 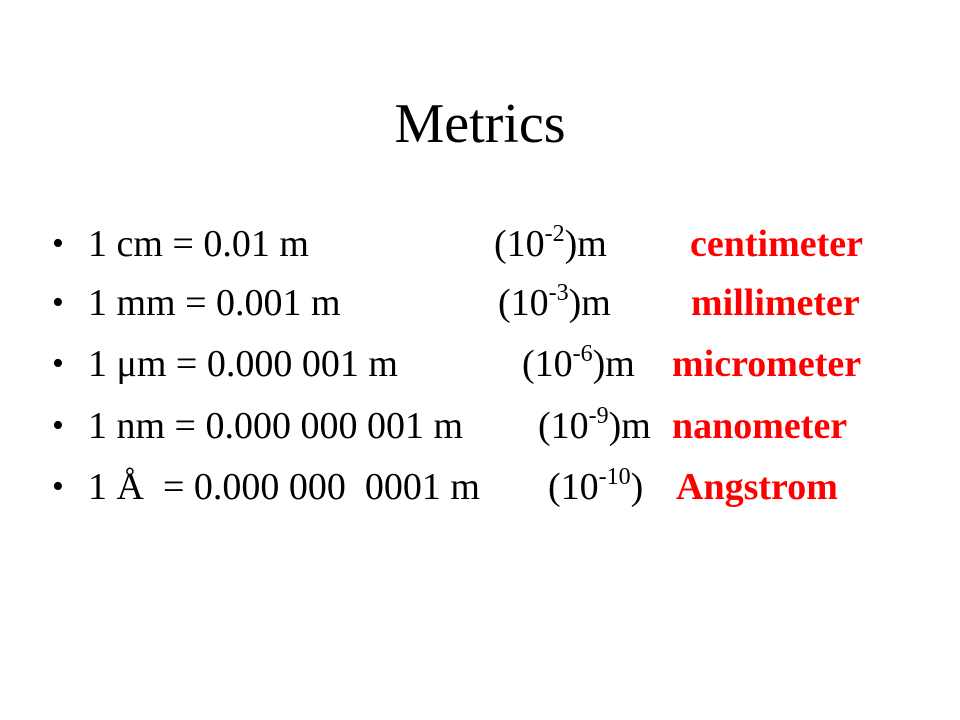 What do you see at coordinates (776, 244) in the screenshot?
I see `unit-name: centimeter` at bounding box center [776, 244].